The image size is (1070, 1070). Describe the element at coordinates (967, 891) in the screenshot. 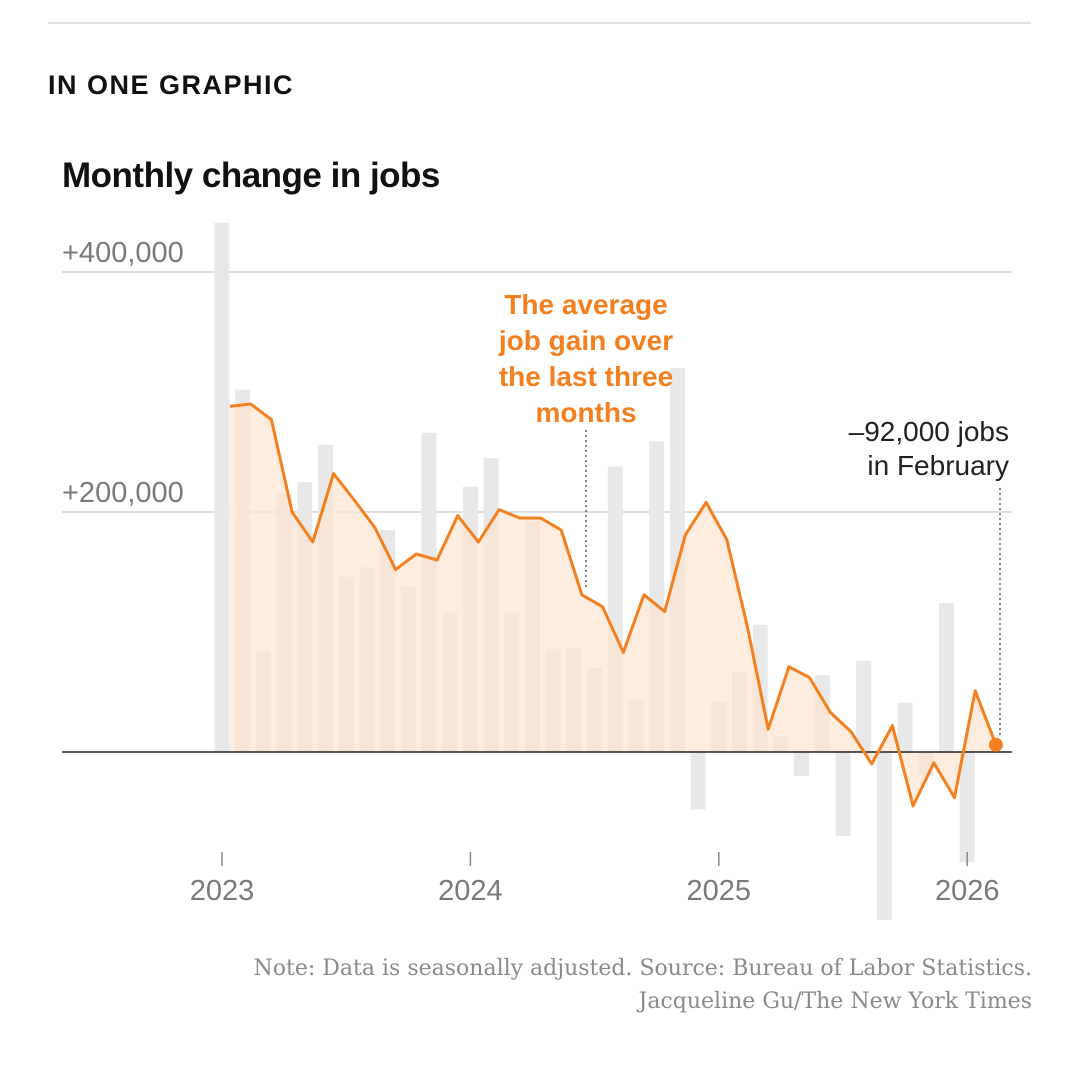

I see `x-tick-label: 2026` at that location.